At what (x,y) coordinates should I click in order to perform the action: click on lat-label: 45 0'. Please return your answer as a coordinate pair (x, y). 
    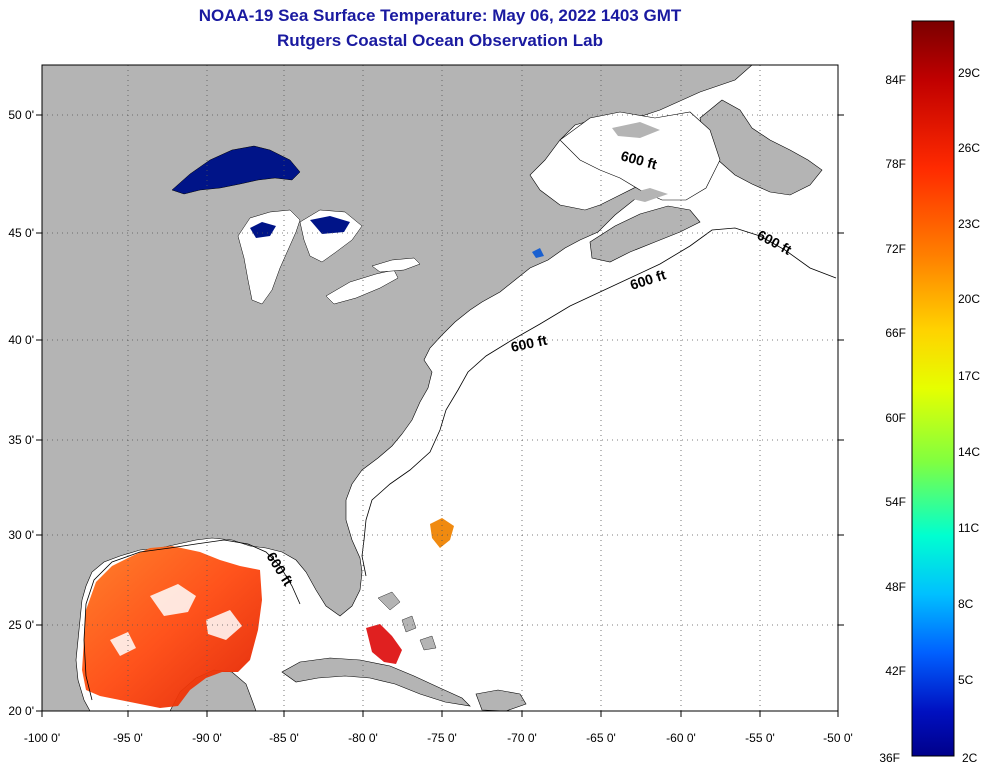
    Looking at the image, I should click on (21, 233).